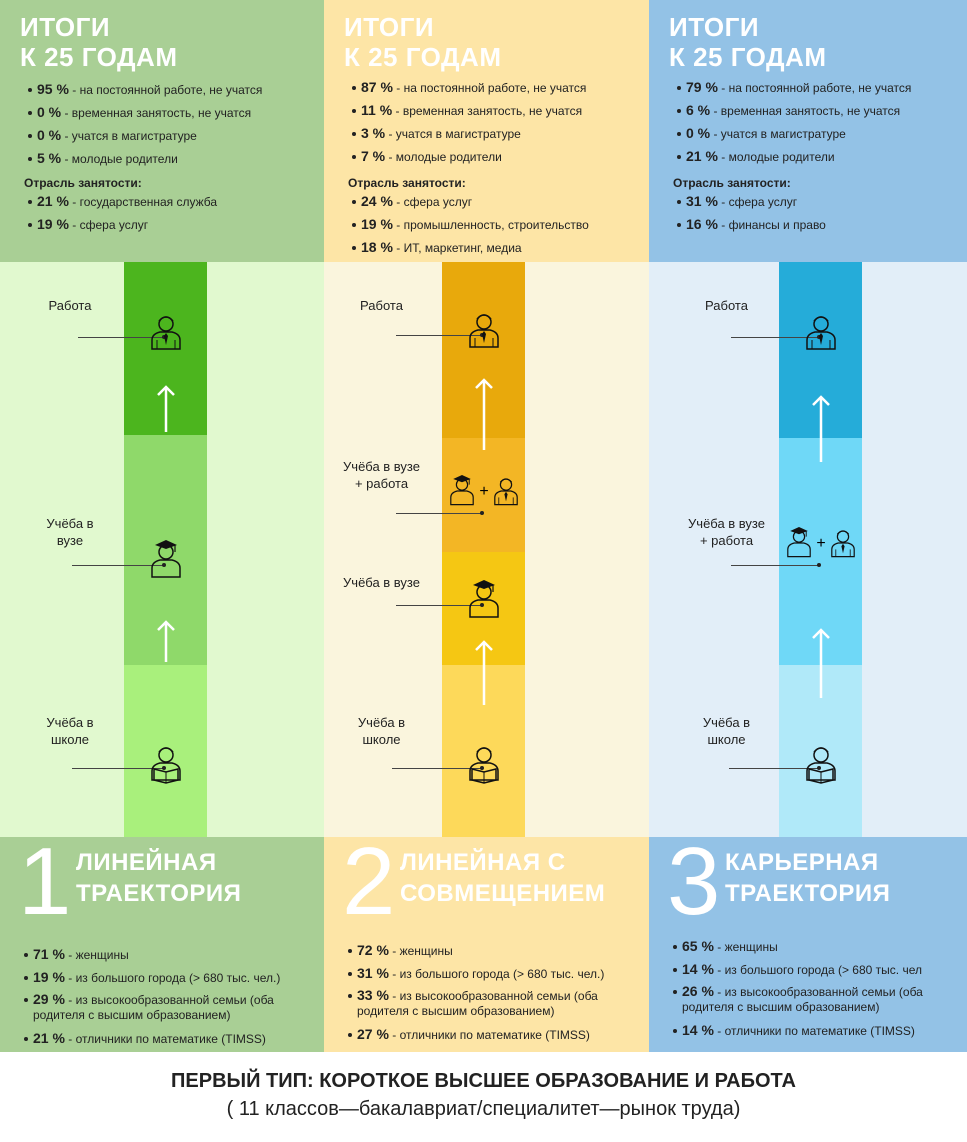  Describe the element at coordinates (377, 110) in the screenshot. I see `outcome-percent: 11 %` at that location.